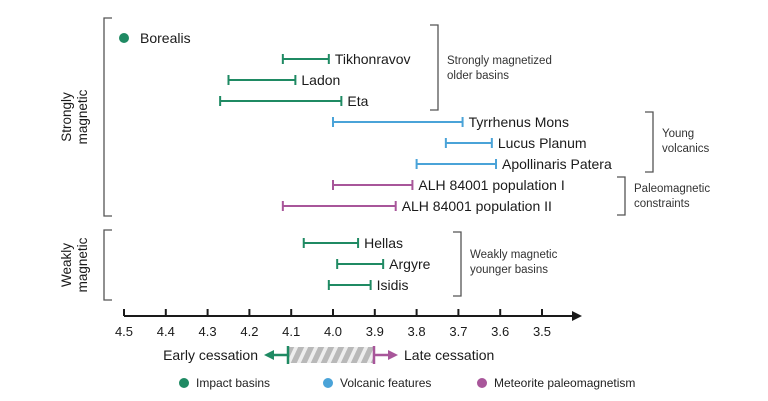 This screenshot has width=768, height=401. Describe the element at coordinates (458, 331) in the screenshot. I see `x-tick-label-8: 3.7` at that location.